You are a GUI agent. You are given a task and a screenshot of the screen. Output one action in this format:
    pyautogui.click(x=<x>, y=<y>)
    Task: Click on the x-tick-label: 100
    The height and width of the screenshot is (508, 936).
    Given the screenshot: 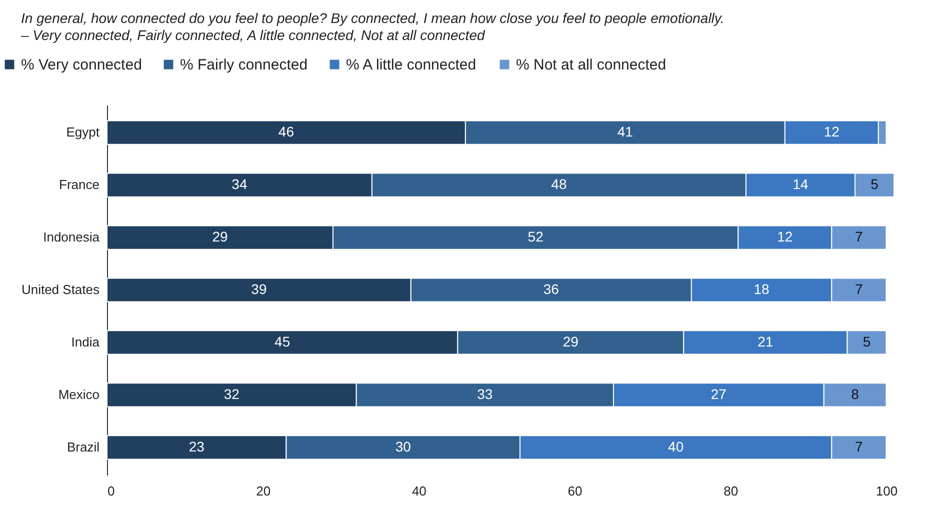 What is the action you would take?
    pyautogui.click(x=887, y=491)
    